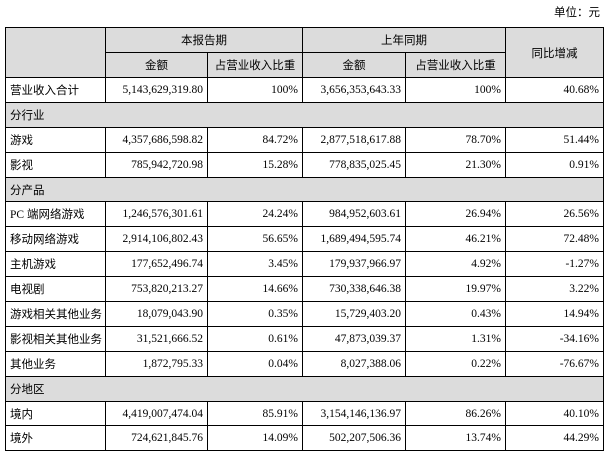  What do you see at coordinates (156, 363) in the screenshot?
I see `value-cell: 1,872,795.33` at bounding box center [156, 363].